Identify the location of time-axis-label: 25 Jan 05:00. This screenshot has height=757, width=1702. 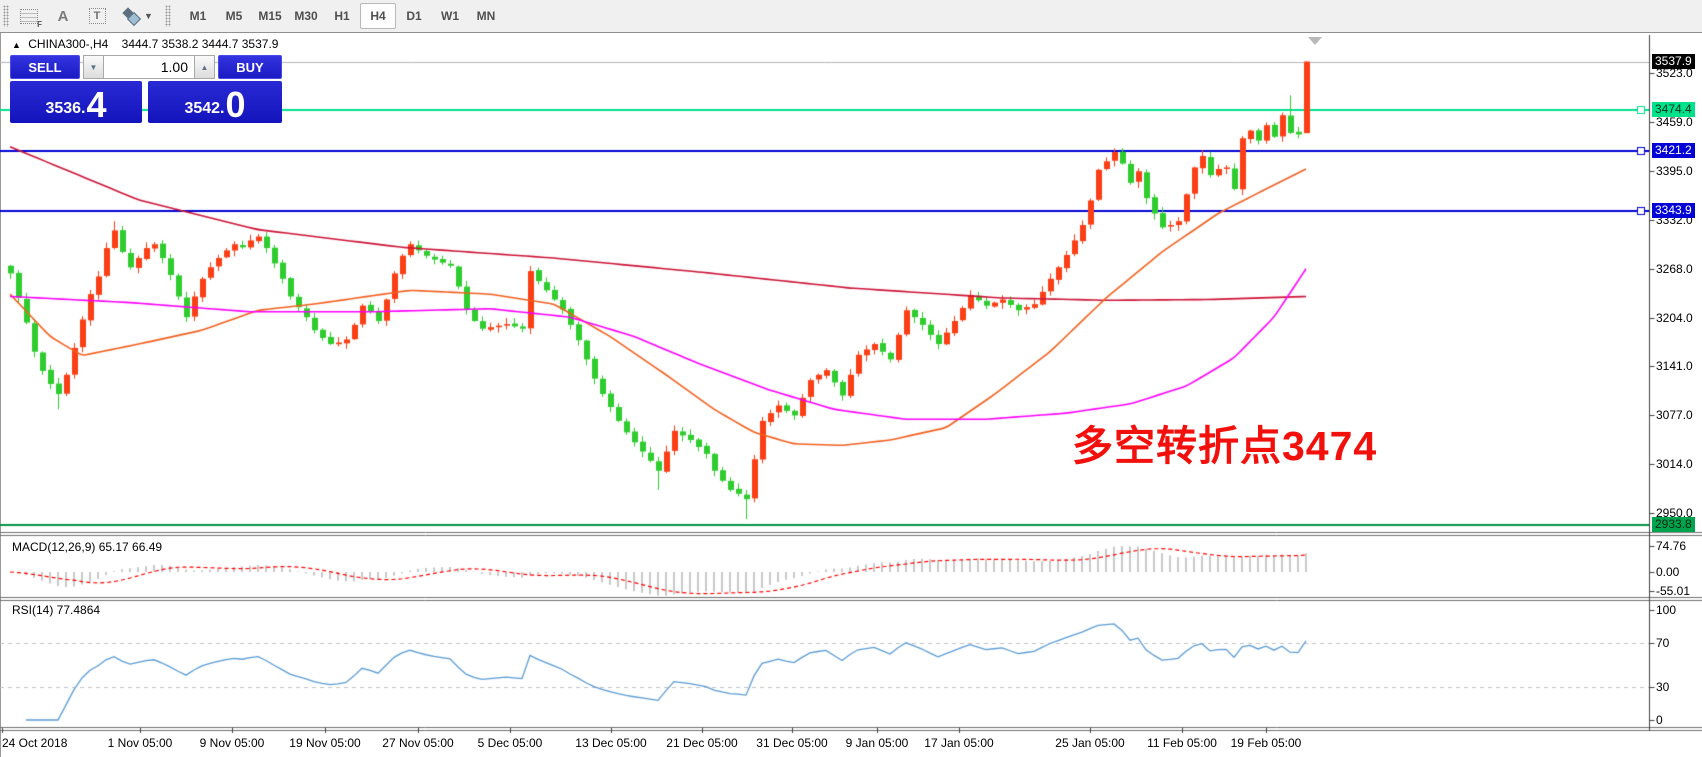
(1090, 743).